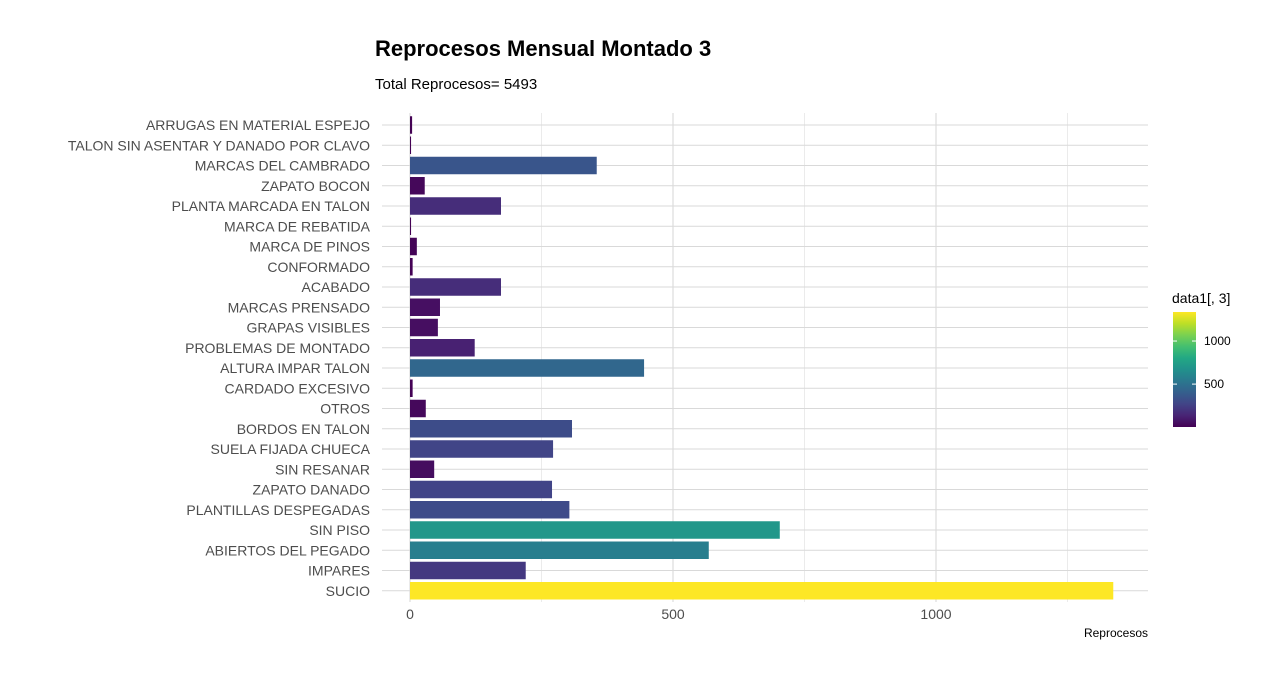  I want to click on category-label: BORDOS EN TALON, so click(303, 429).